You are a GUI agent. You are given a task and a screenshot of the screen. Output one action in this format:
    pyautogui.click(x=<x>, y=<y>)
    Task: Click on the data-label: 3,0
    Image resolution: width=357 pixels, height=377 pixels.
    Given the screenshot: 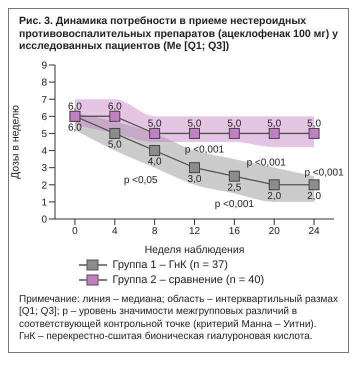 What is the action you would take?
    pyautogui.click(x=195, y=179)
    